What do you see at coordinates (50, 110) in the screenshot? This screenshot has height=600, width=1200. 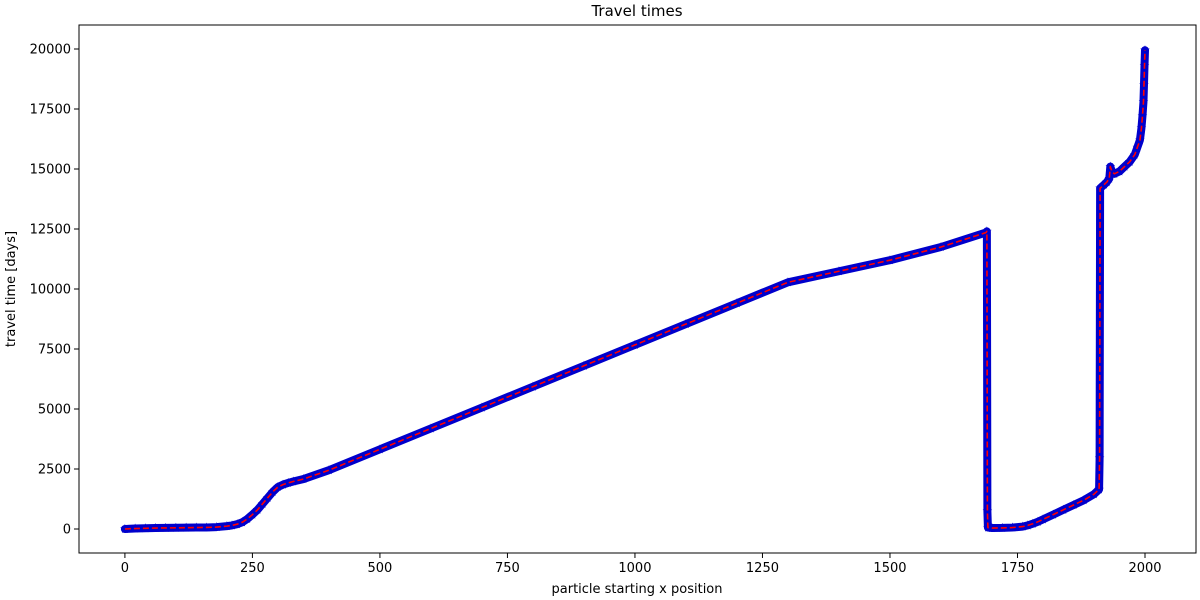 I see `y-tick-label: 17500` at bounding box center [50, 110].